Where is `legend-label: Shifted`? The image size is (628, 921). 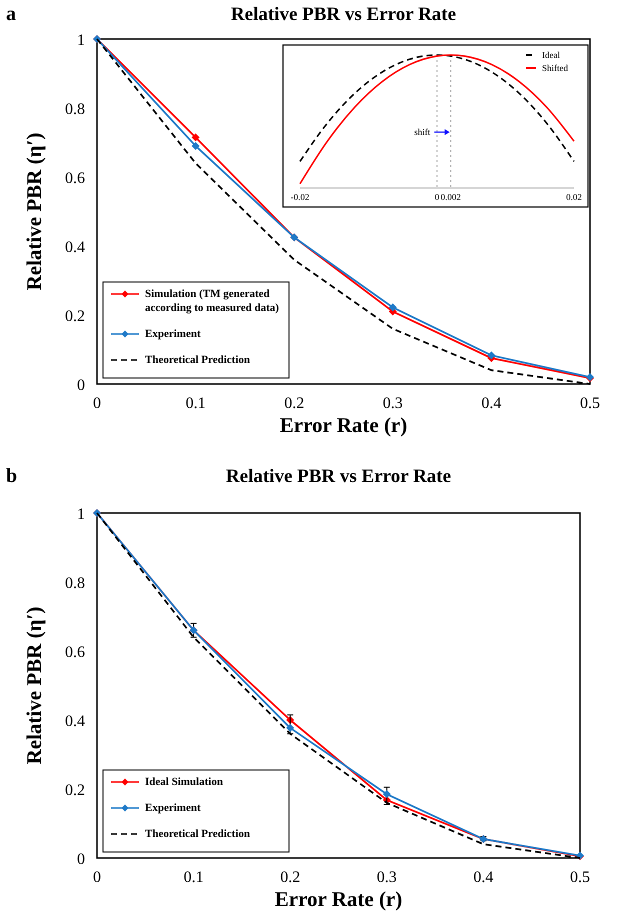
legend-label: Shifted is located at coordinates (555, 68).